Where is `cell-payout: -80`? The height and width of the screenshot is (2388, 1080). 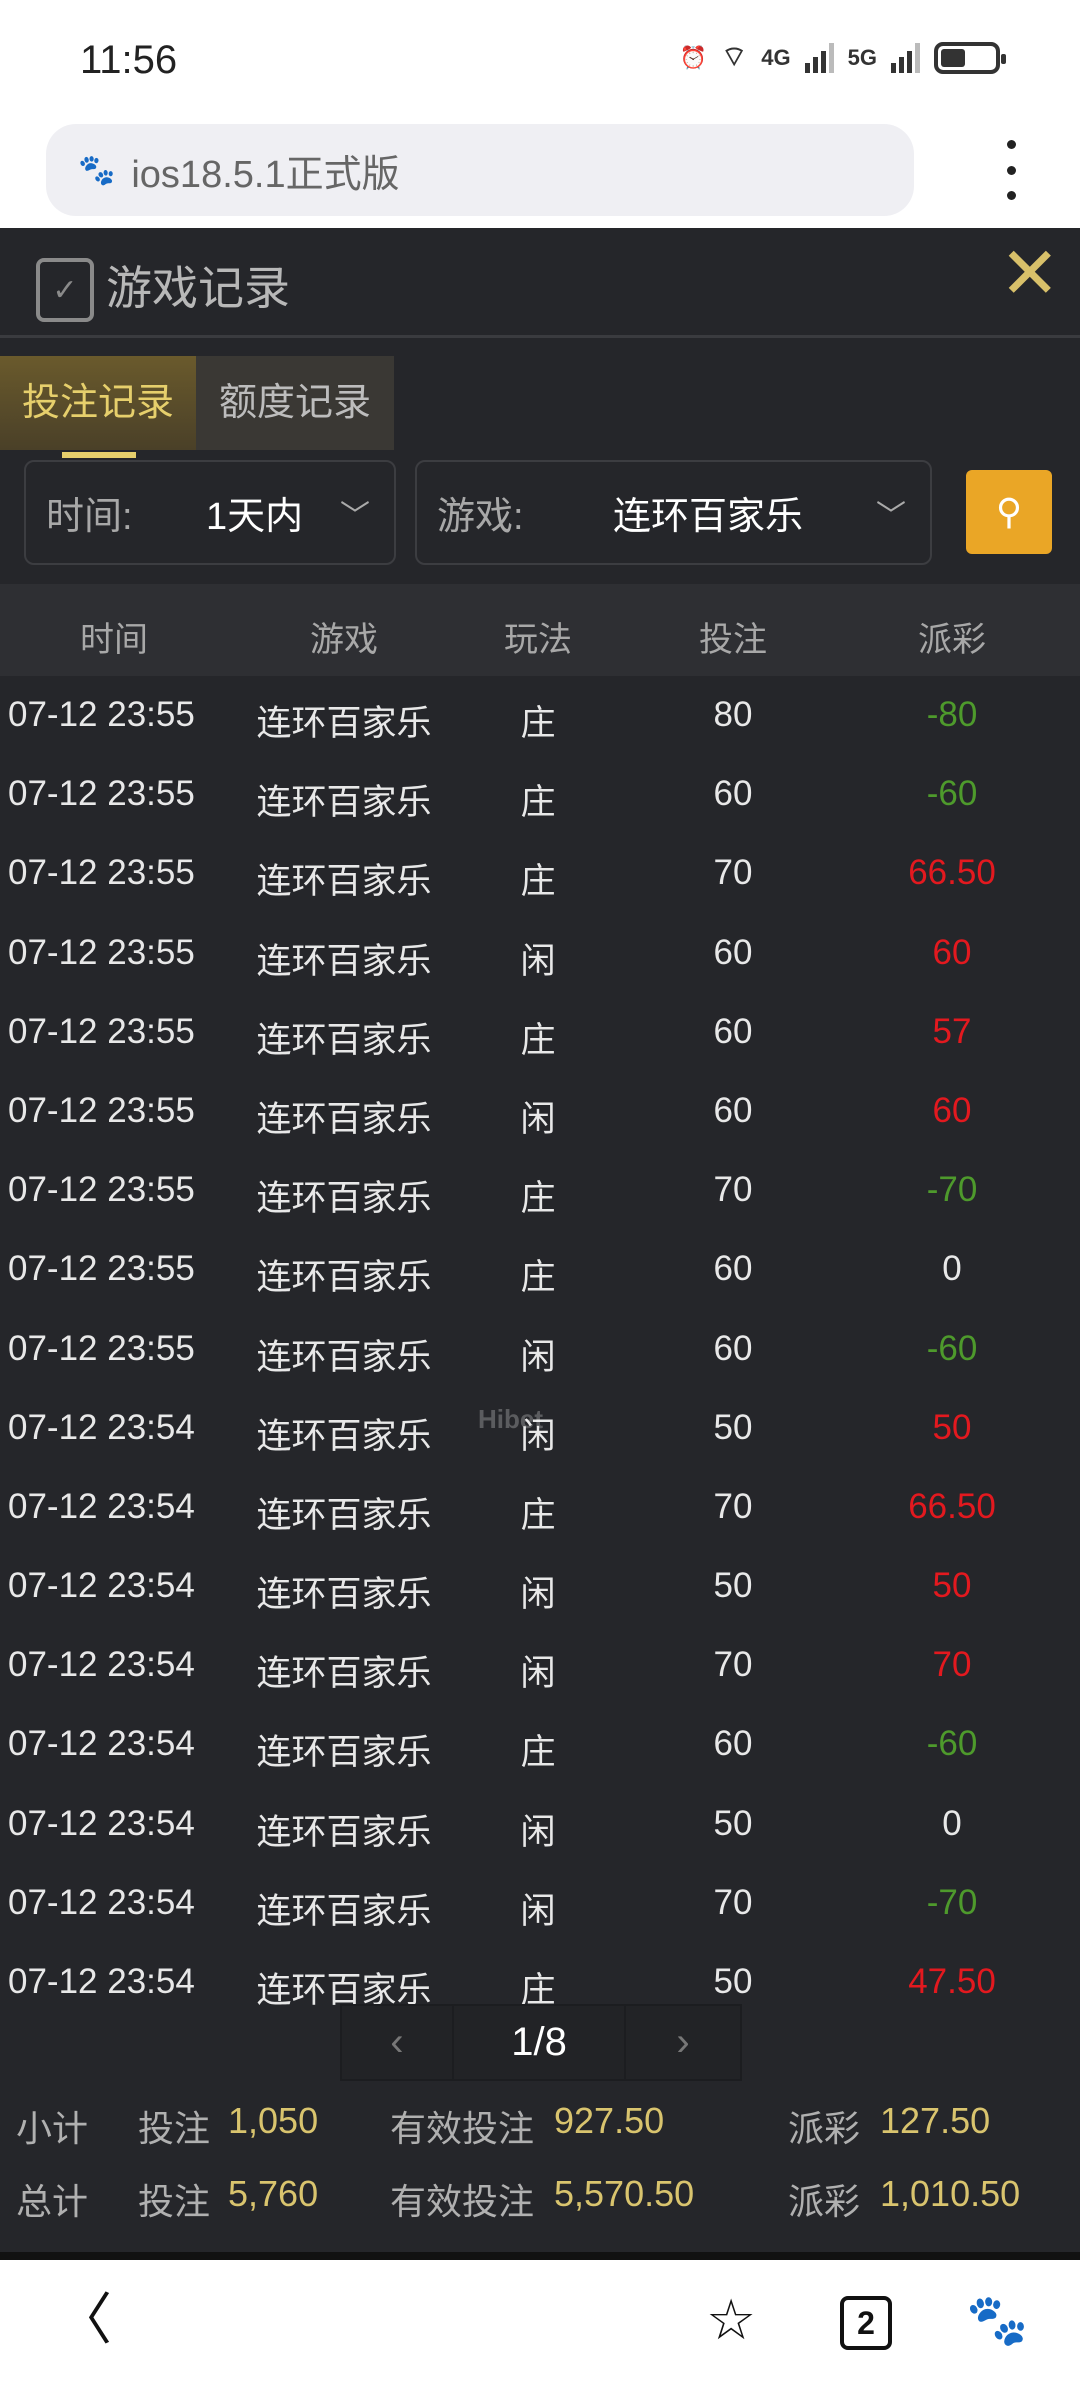
cell-payout: -80 is located at coordinates (952, 714).